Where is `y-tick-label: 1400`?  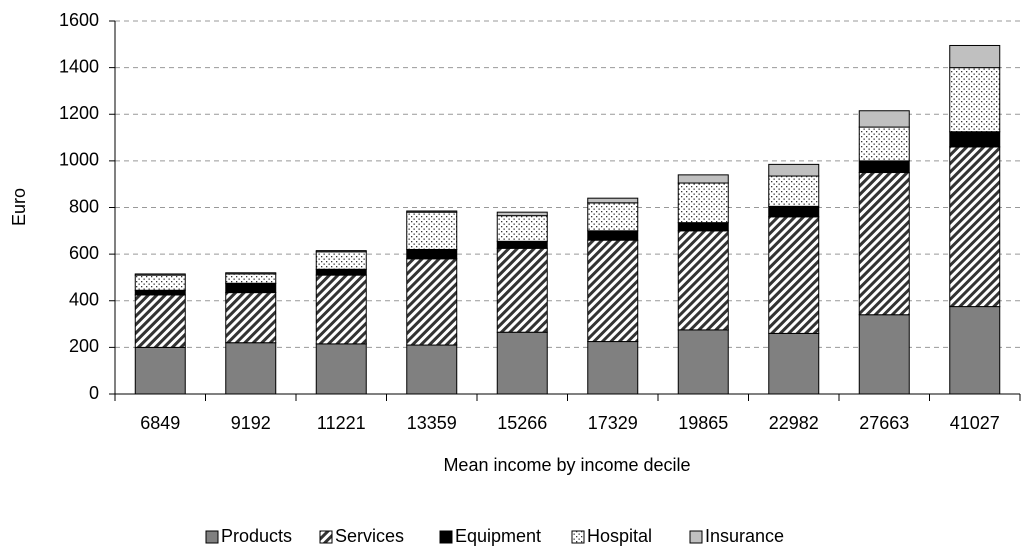 y-tick-label: 1400 is located at coordinates (79, 66).